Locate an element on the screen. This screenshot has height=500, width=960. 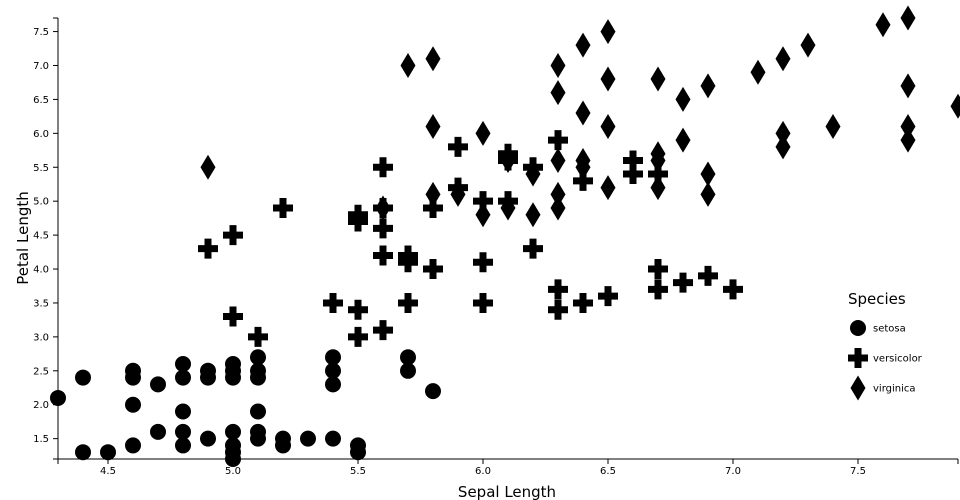
y-tick-label: 4.5 is located at coordinates (41, 236).